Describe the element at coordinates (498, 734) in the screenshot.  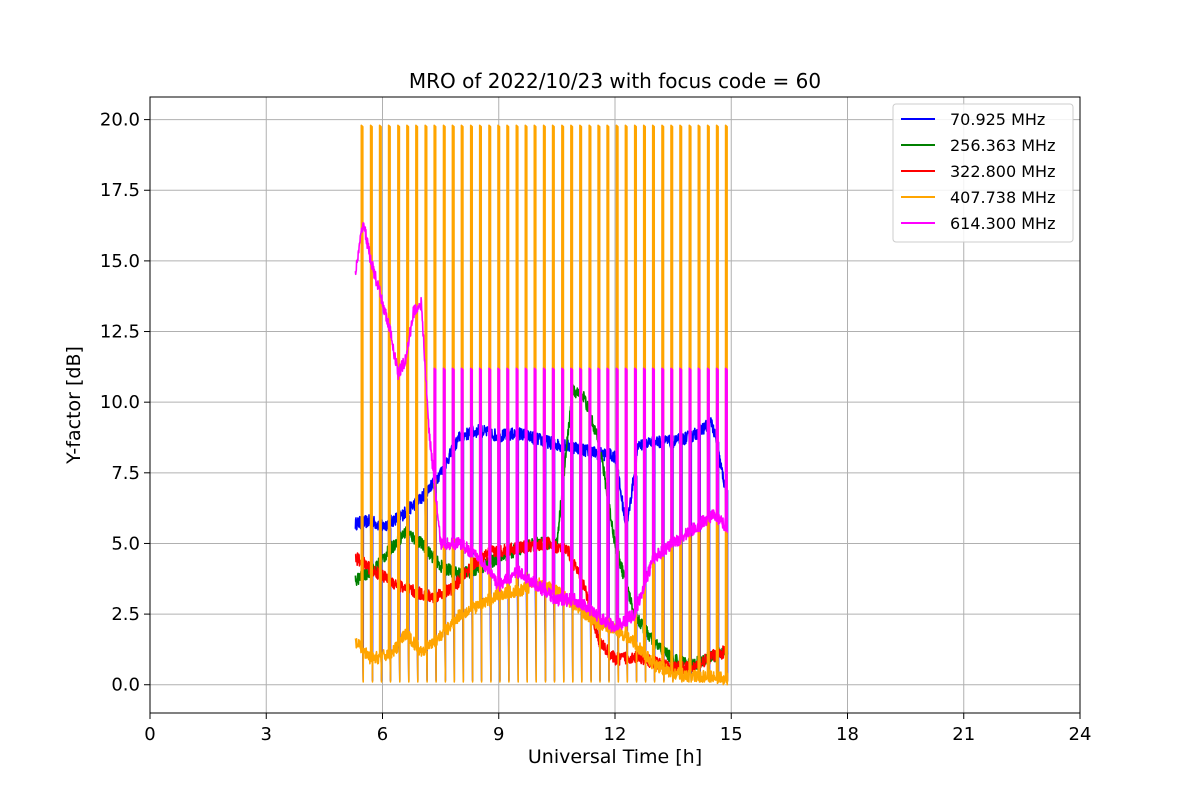
I see `x-tick-label: 9` at that location.